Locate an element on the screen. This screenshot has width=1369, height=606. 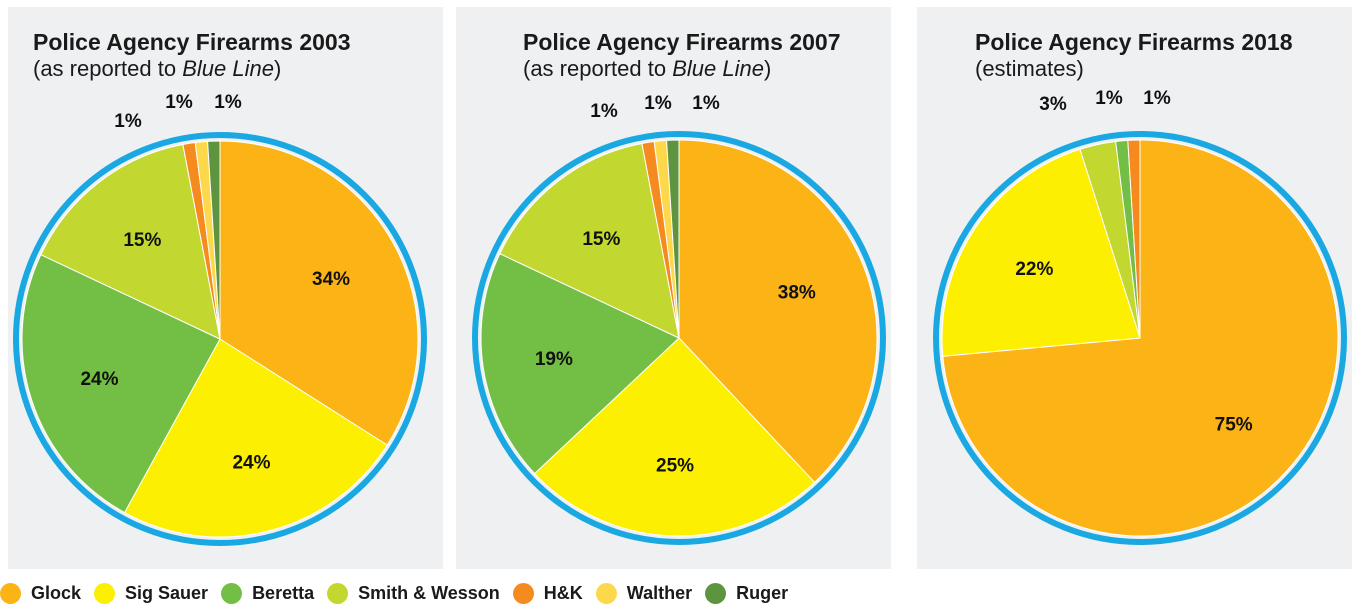
legend-swatch-sig-sauer is located at coordinates (105, 593).